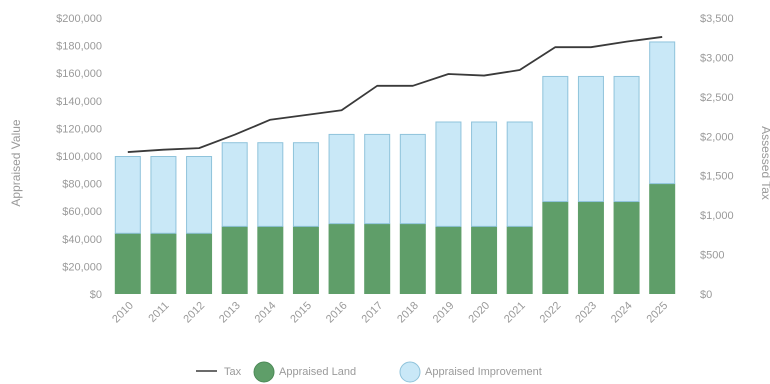  I want to click on left-tick-label: $160,000, so click(79, 74).